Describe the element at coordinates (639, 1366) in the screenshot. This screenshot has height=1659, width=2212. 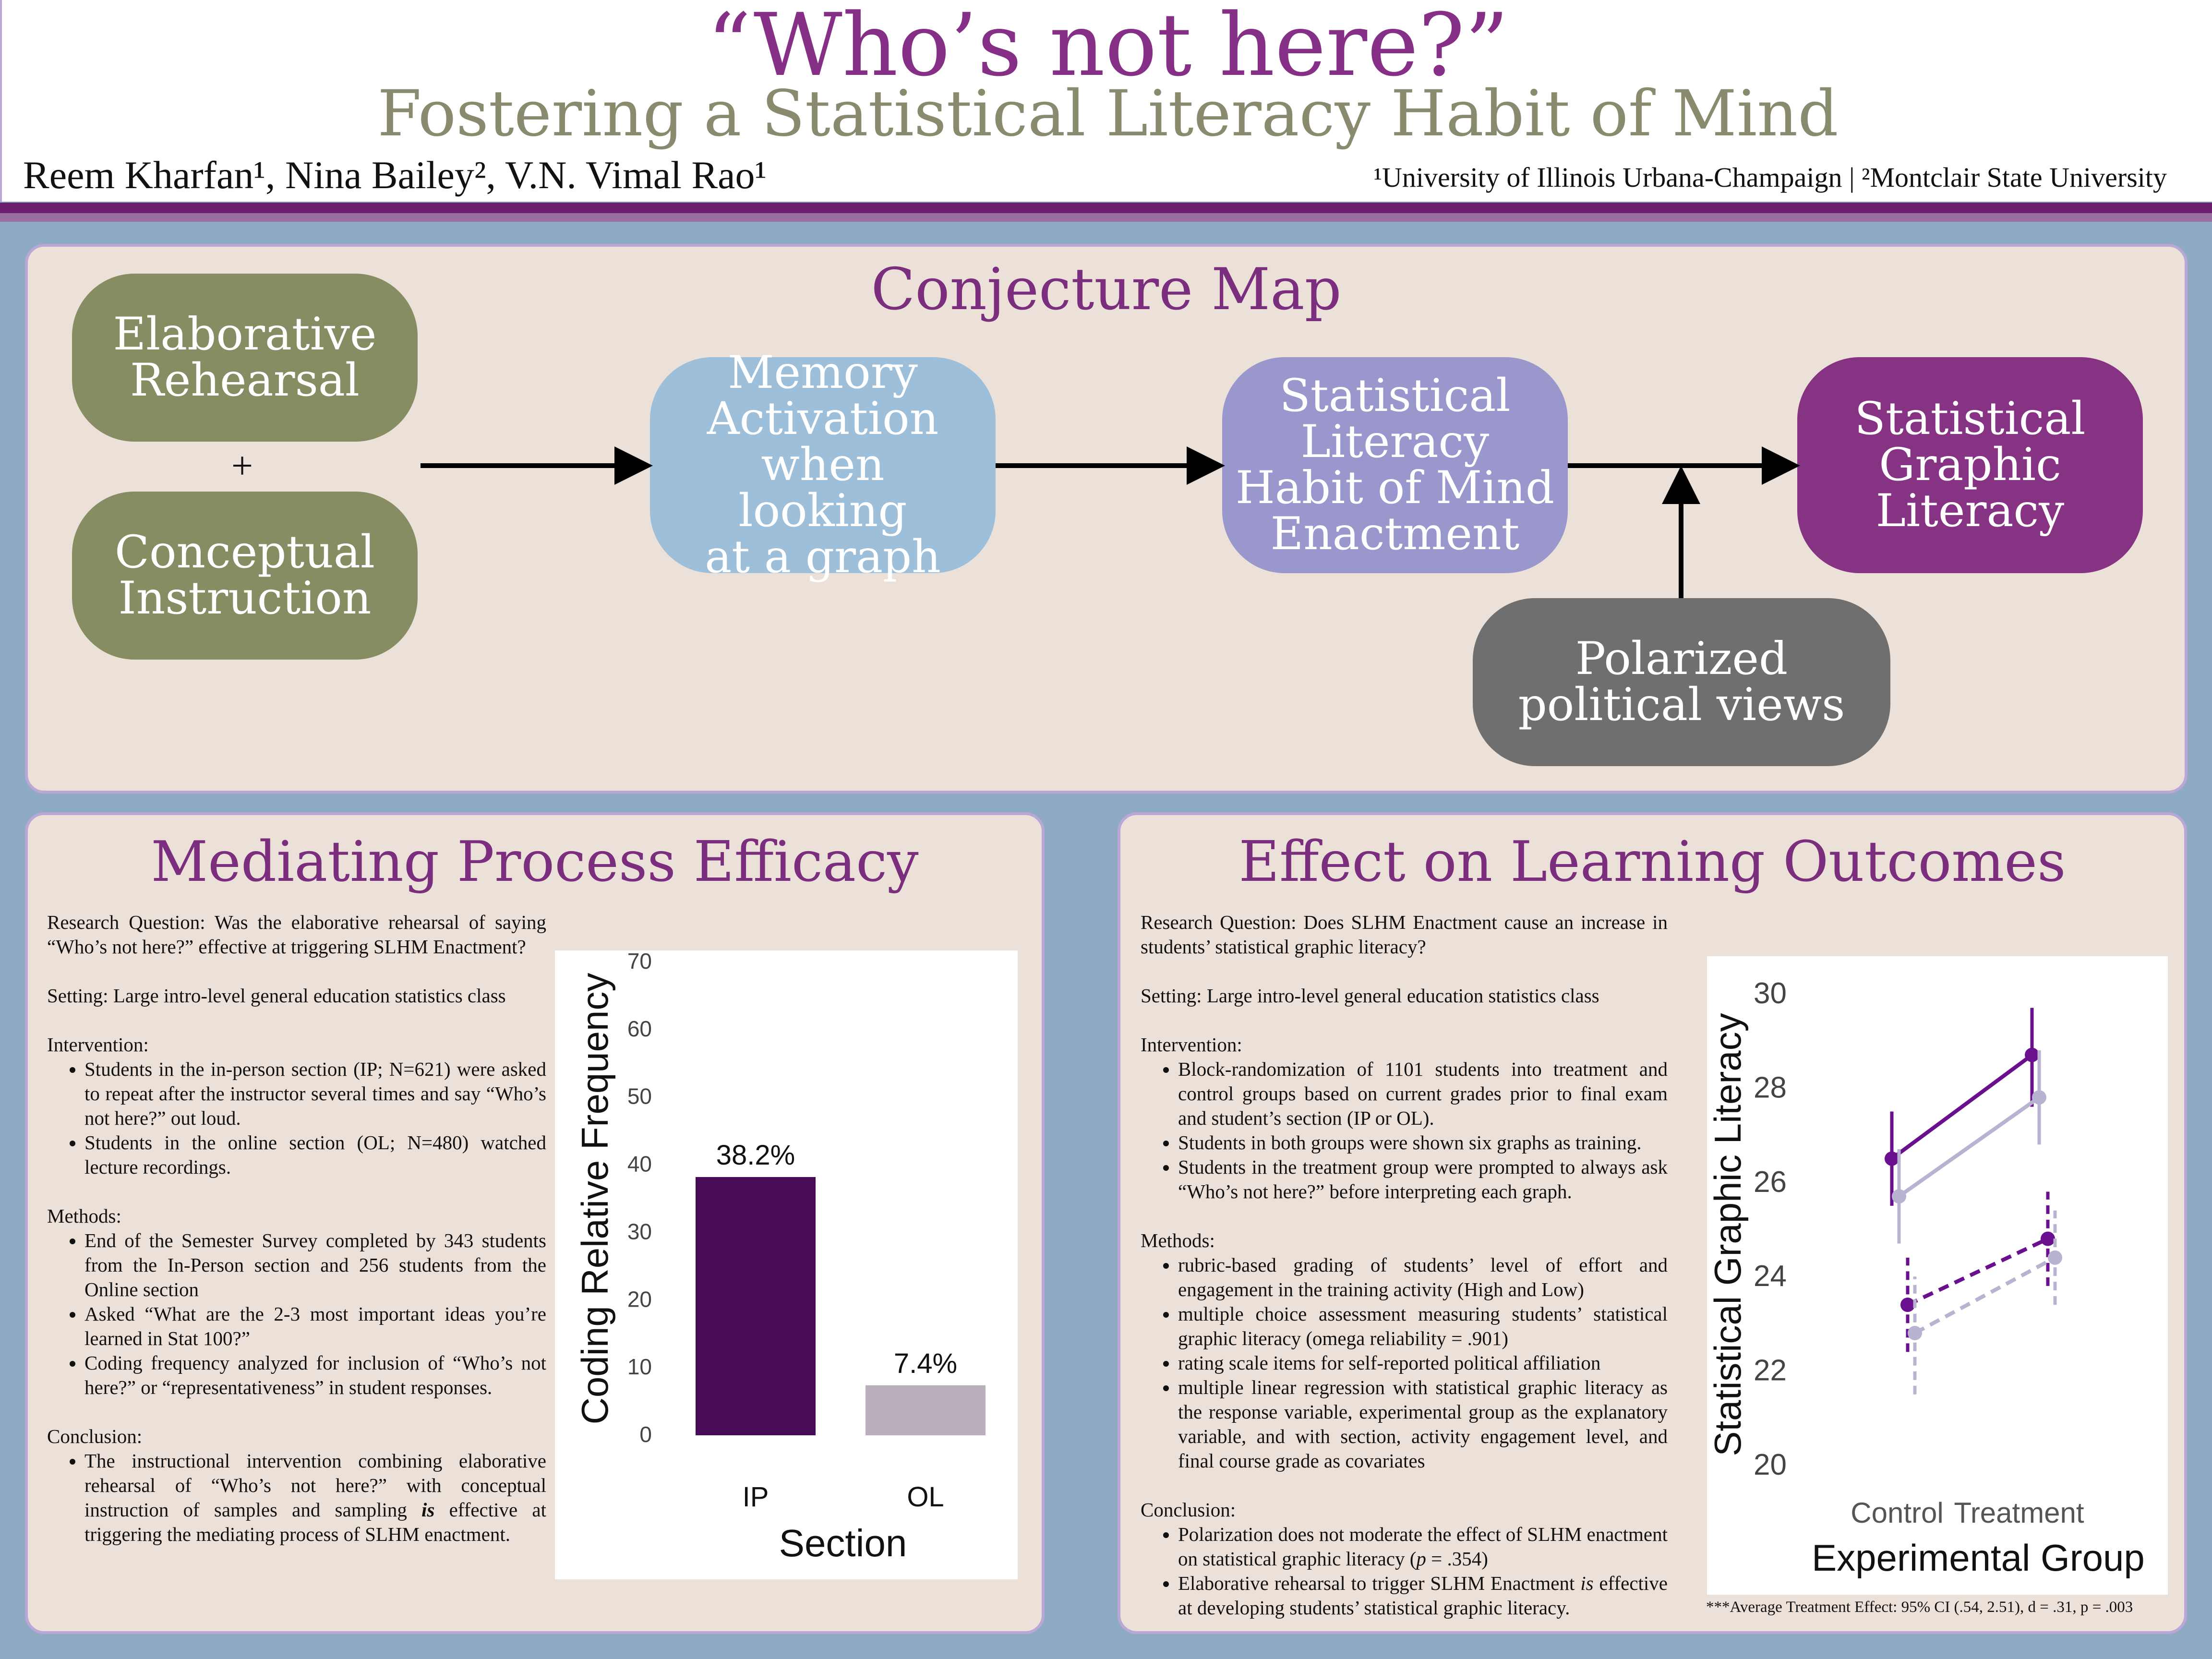
I see `y-tick-label: 10` at that location.